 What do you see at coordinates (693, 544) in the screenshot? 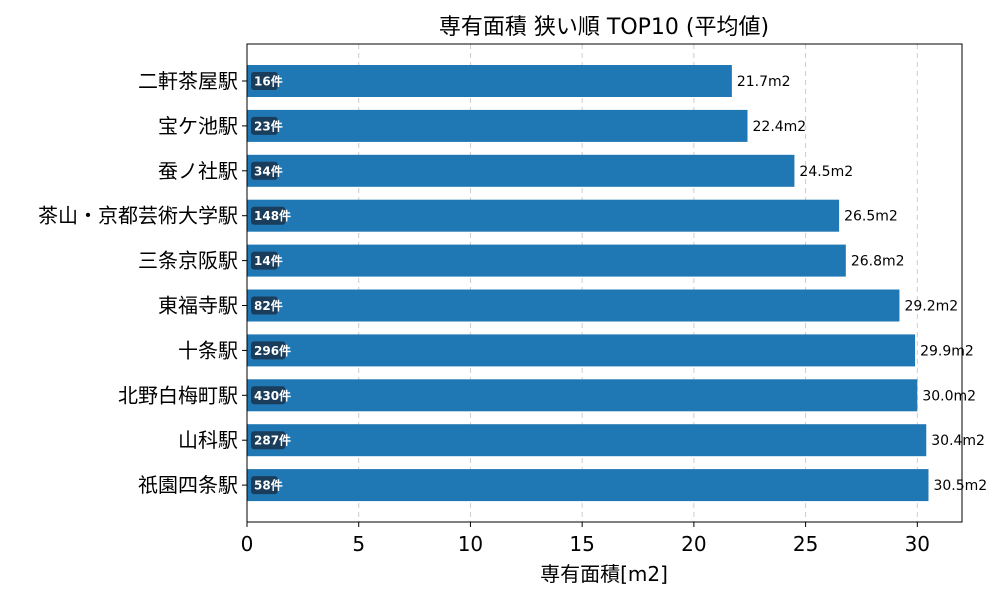
I see `x-tick-label: 20` at bounding box center [693, 544].